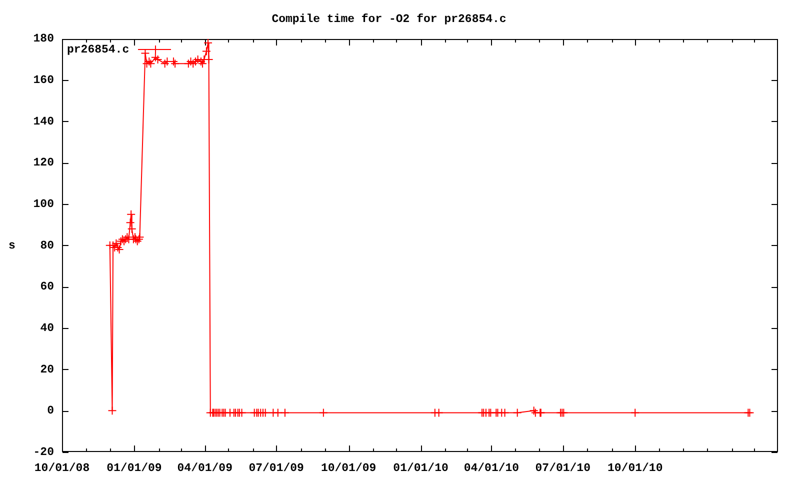 Image resolution: width=800 pixels, height=480 pixels. Describe the element at coordinates (98, 49) in the screenshot. I see `series-label: pr26854.c` at that location.